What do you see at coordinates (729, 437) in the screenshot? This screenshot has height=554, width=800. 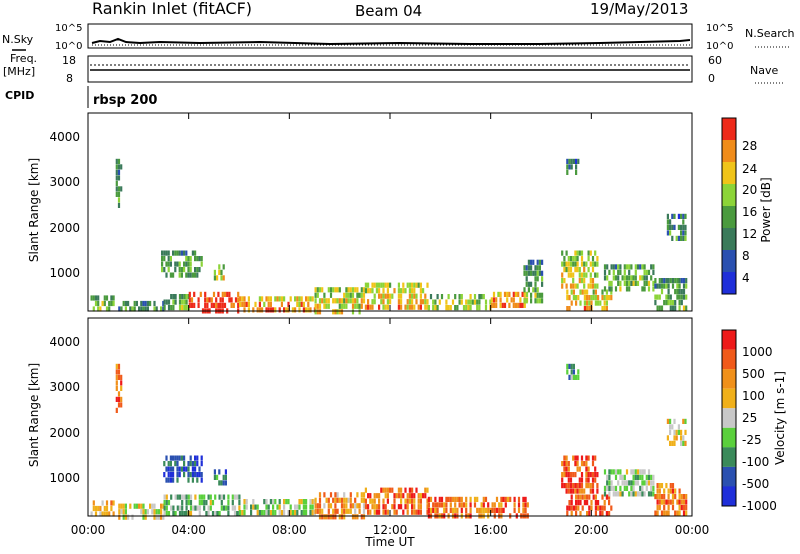 I see `colorbar-swatch` at bounding box center [729, 437].